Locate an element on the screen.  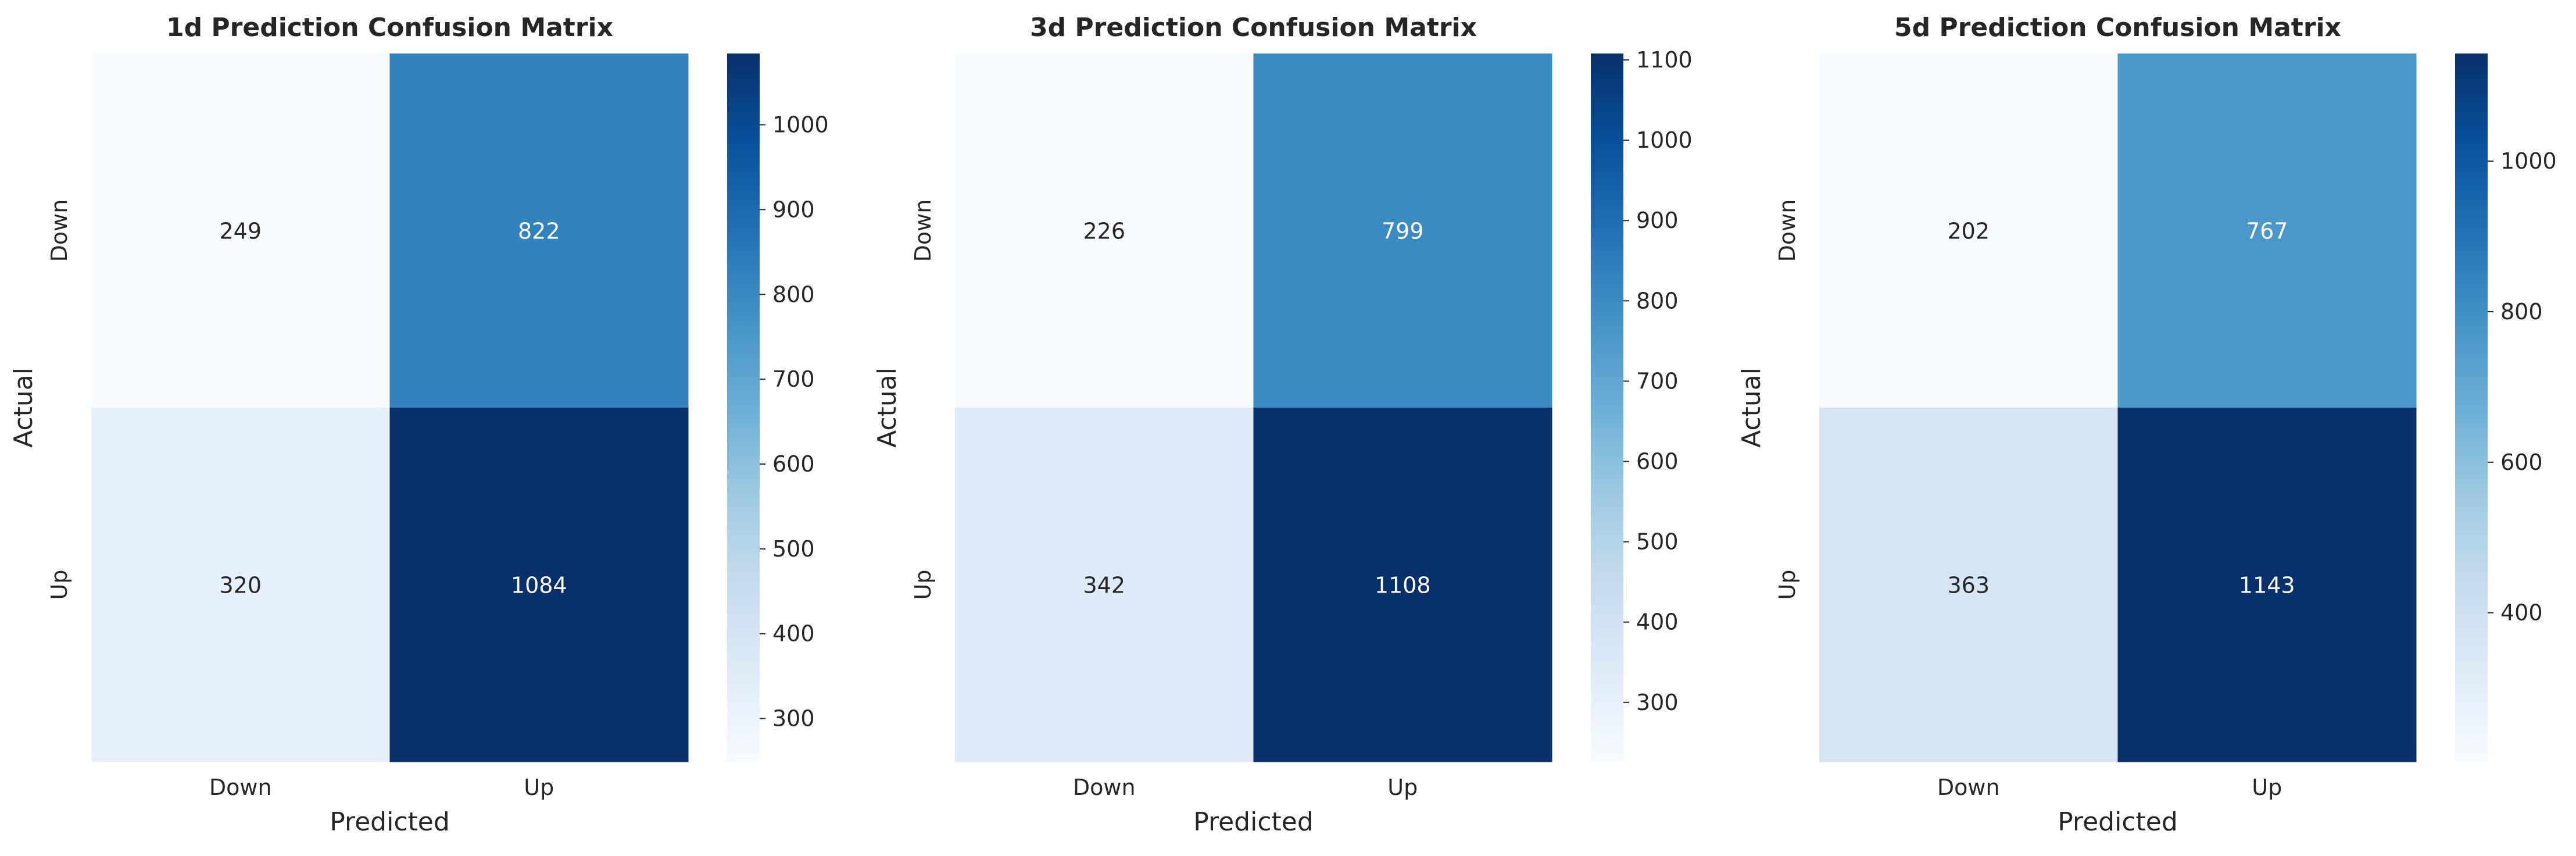
cell-value-label: 342 is located at coordinates (1104, 585).